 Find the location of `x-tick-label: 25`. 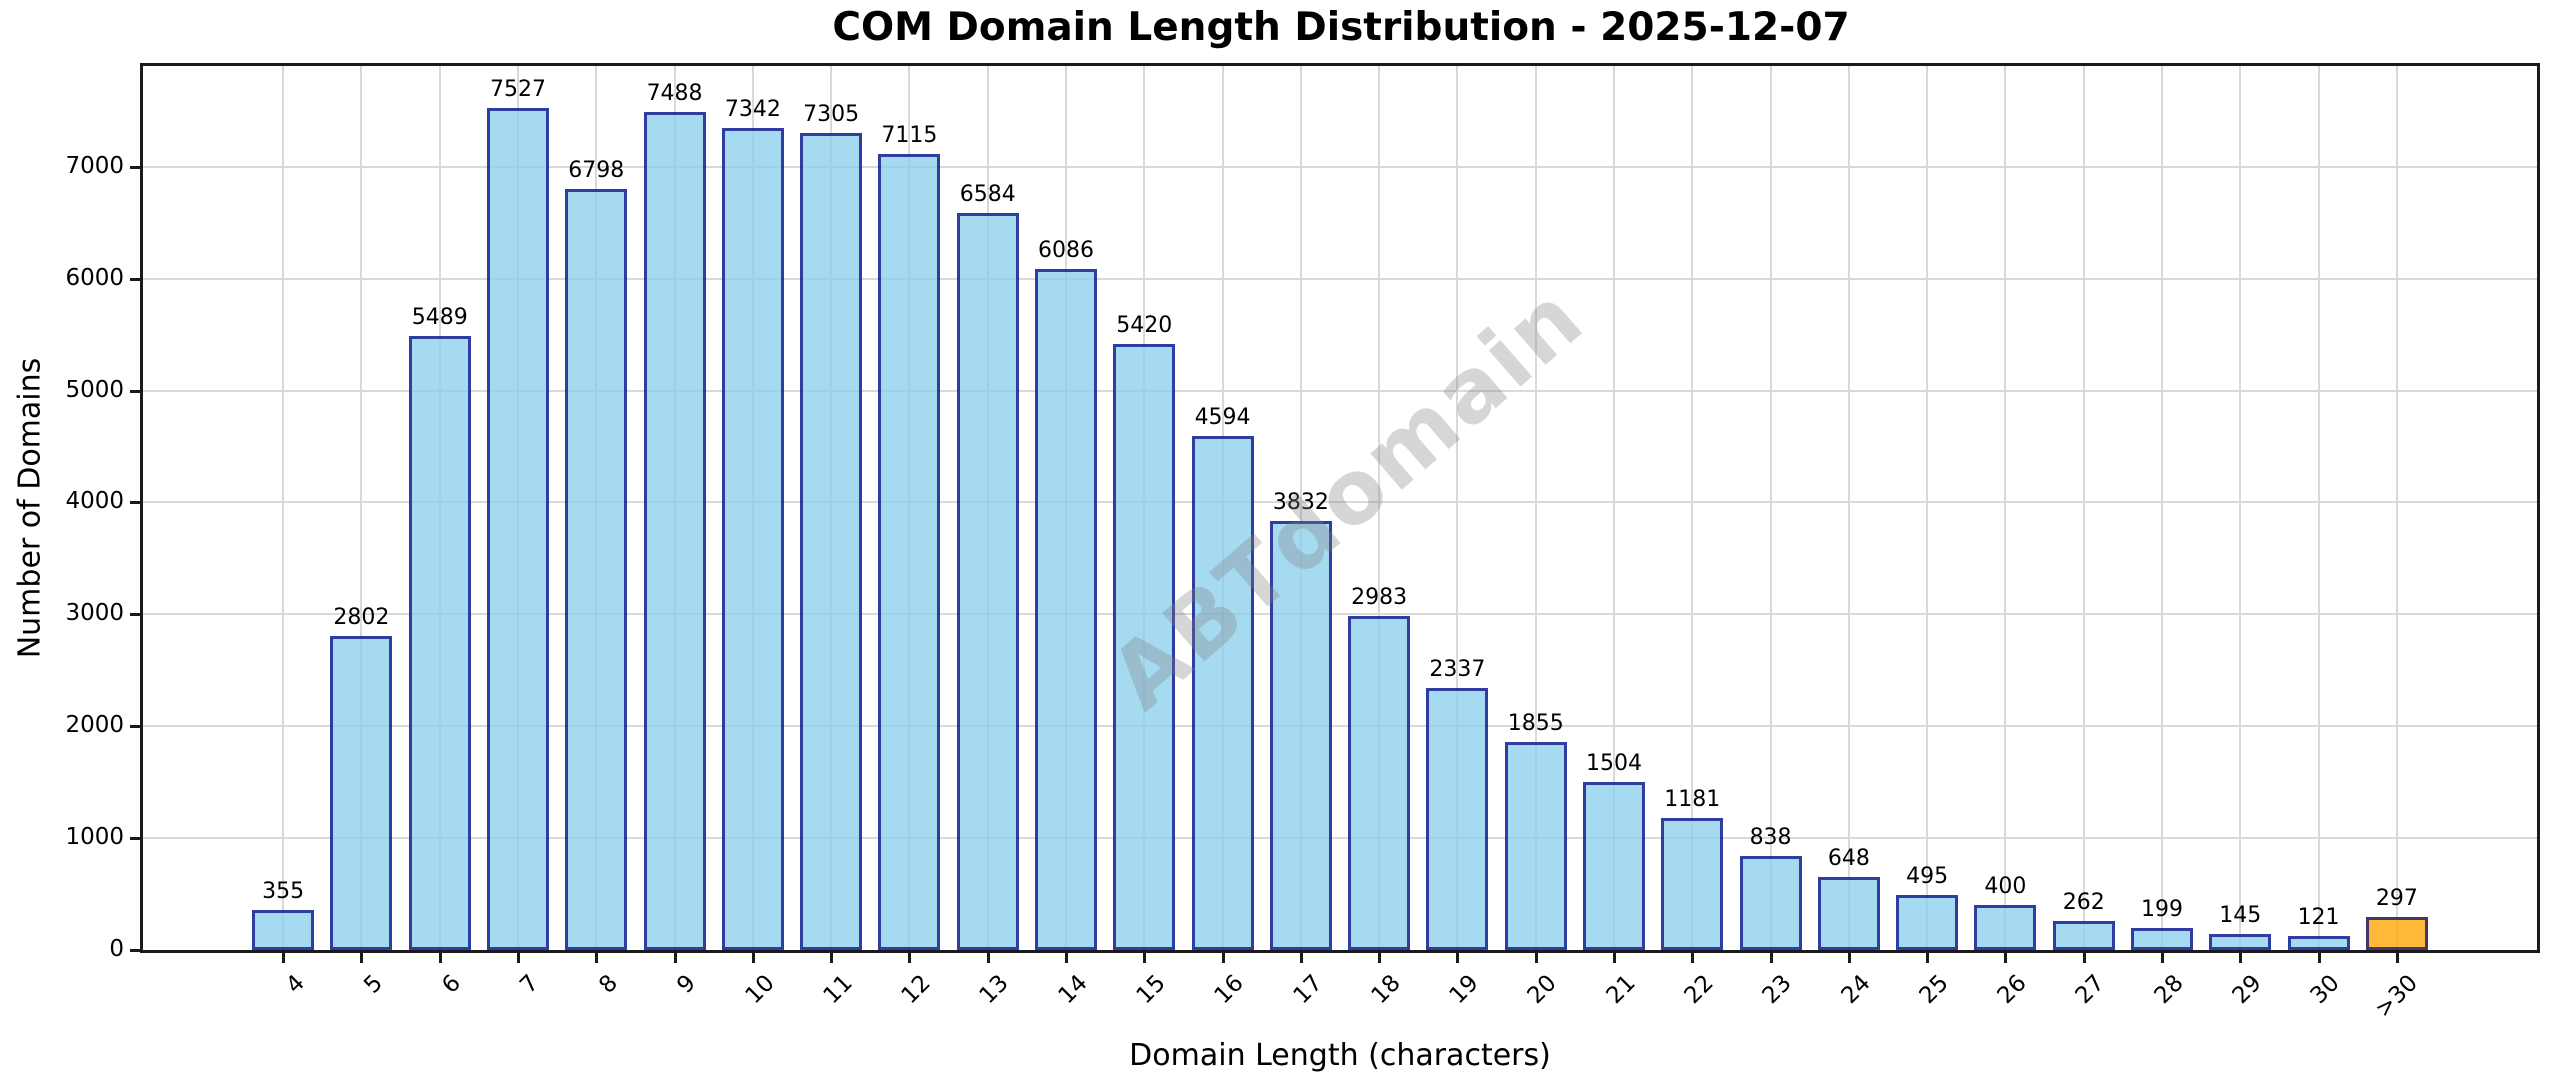

x-tick-label: 25 is located at coordinates (1934, 990).